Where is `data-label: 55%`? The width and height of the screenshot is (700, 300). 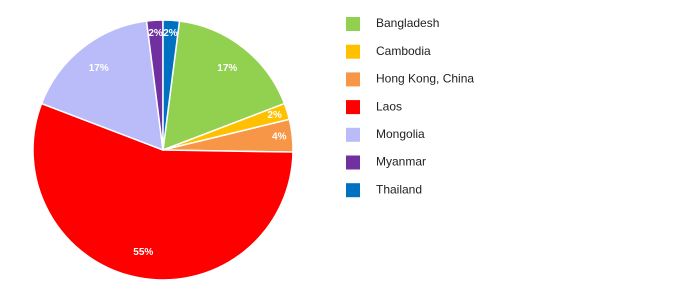 data-label: 55% is located at coordinates (143, 252).